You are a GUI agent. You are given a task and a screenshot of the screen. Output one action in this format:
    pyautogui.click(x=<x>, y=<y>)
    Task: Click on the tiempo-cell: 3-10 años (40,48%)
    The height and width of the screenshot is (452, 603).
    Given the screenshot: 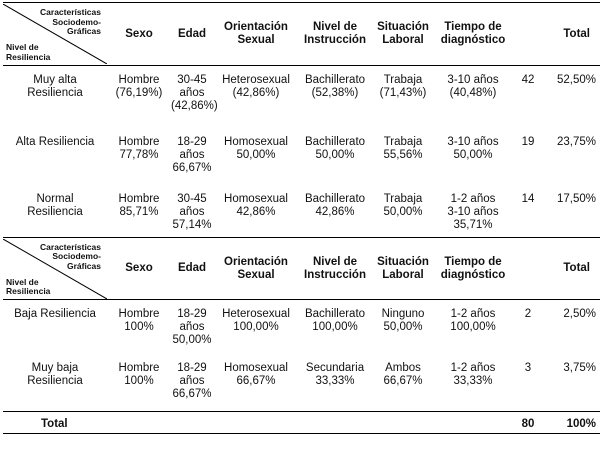 What is the action you would take?
    pyautogui.click(x=473, y=97)
    